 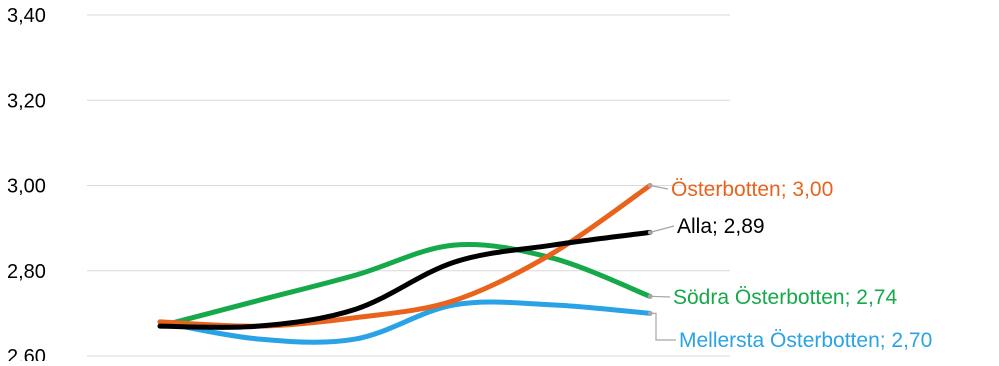 What do you see at coordinates (26, 101) in the screenshot?
I see `y-tick-label: 3,20` at bounding box center [26, 101].